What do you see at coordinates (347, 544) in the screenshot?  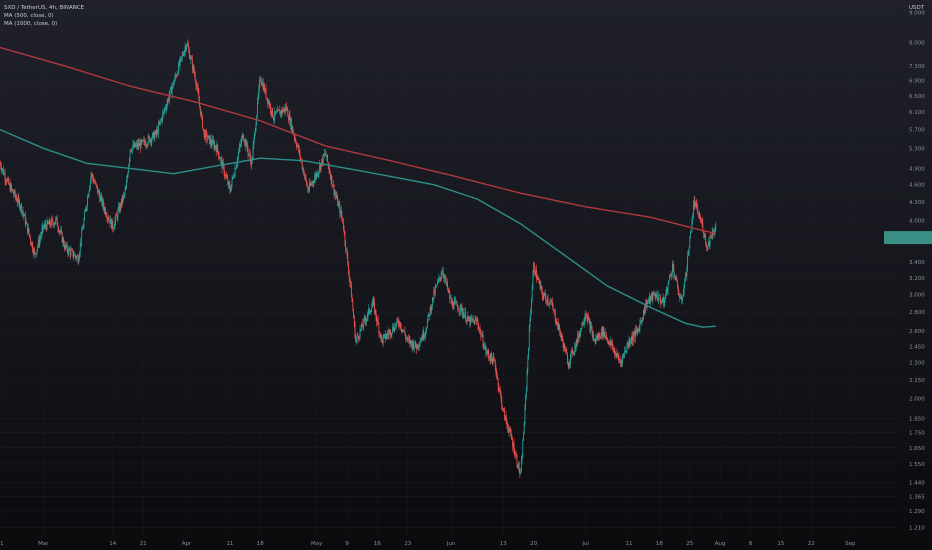 I see `time-tick-label: 9` at bounding box center [347, 544].